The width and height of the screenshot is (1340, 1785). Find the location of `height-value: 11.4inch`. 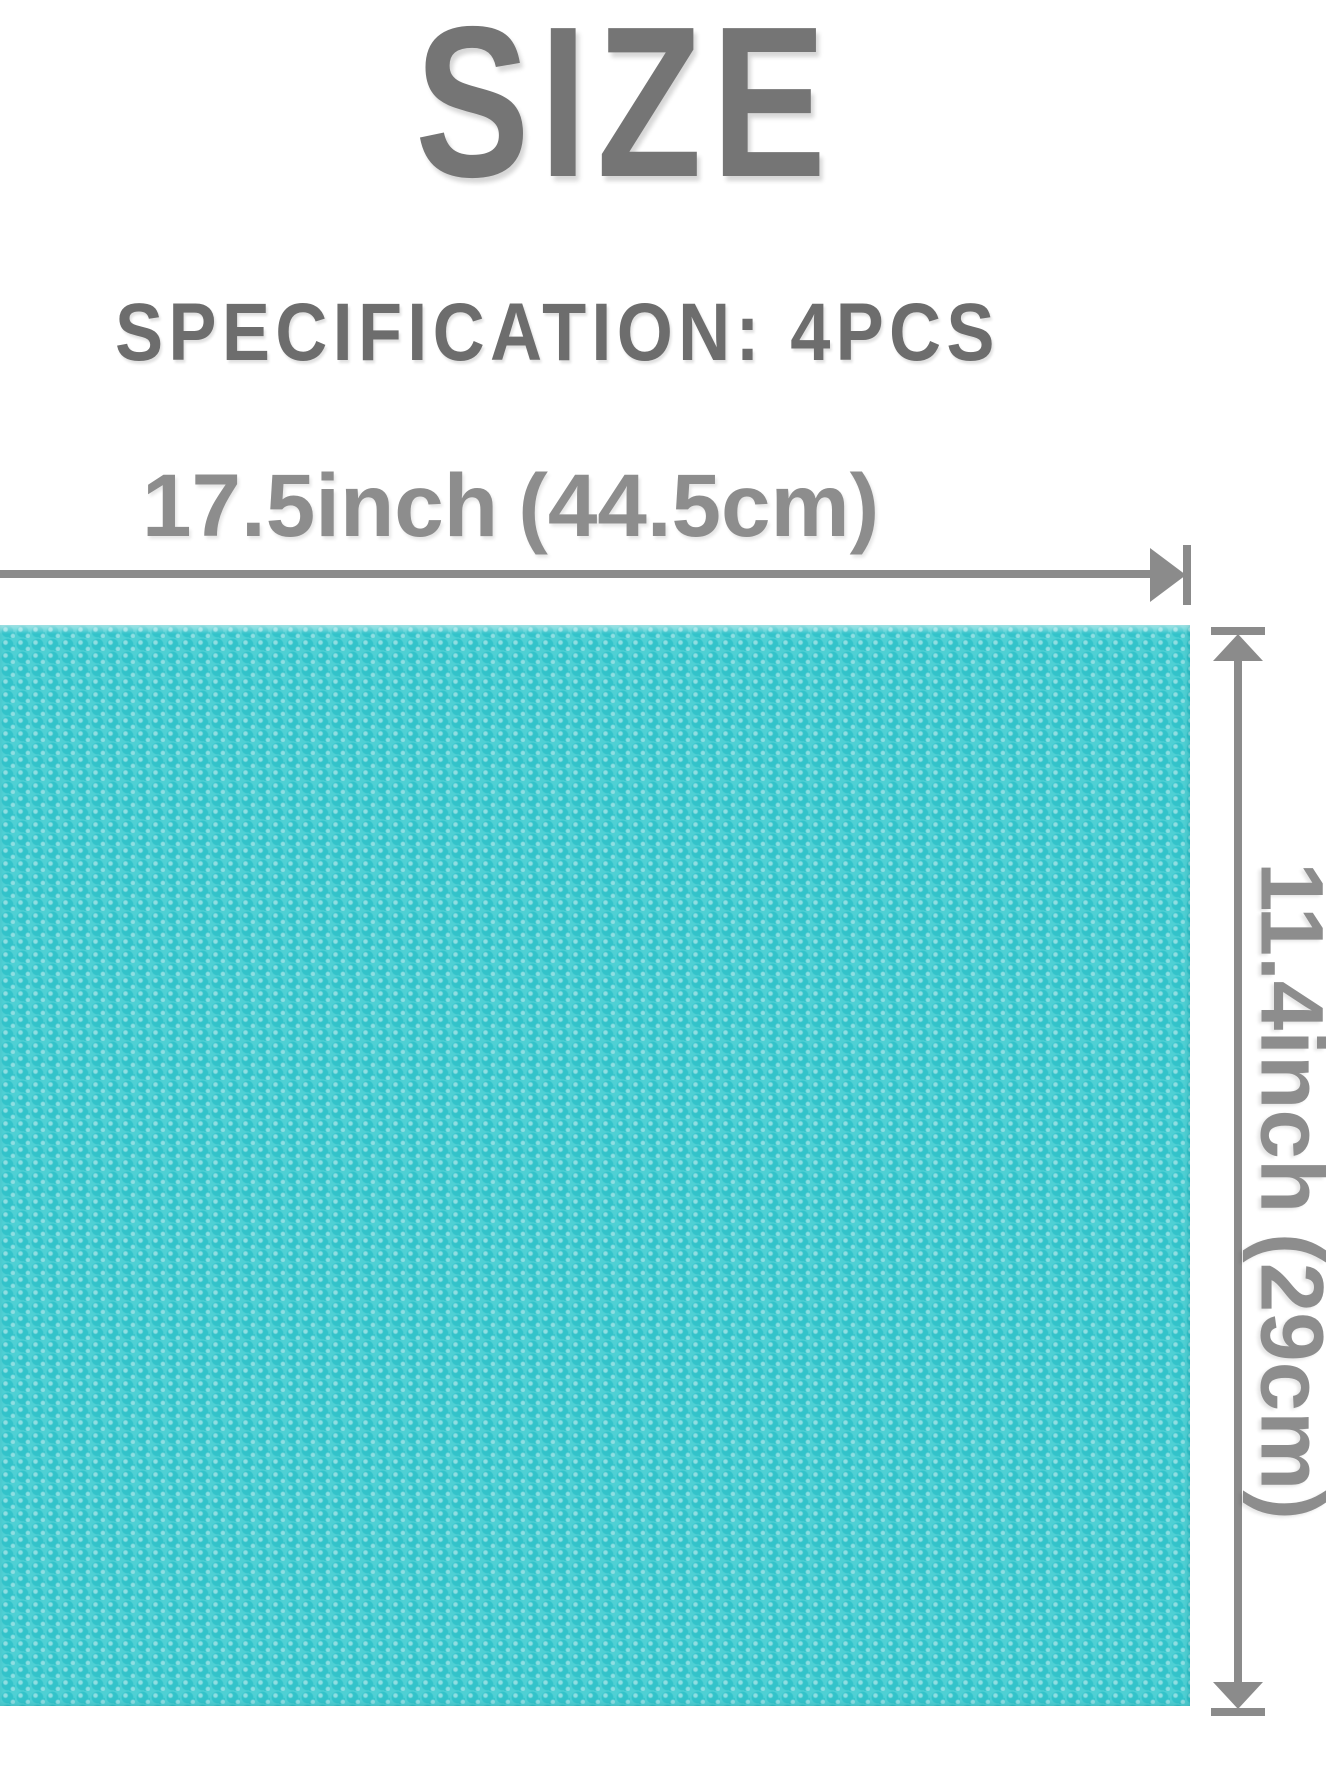

height-value: 11.4inch is located at coordinates (1291, 1038).